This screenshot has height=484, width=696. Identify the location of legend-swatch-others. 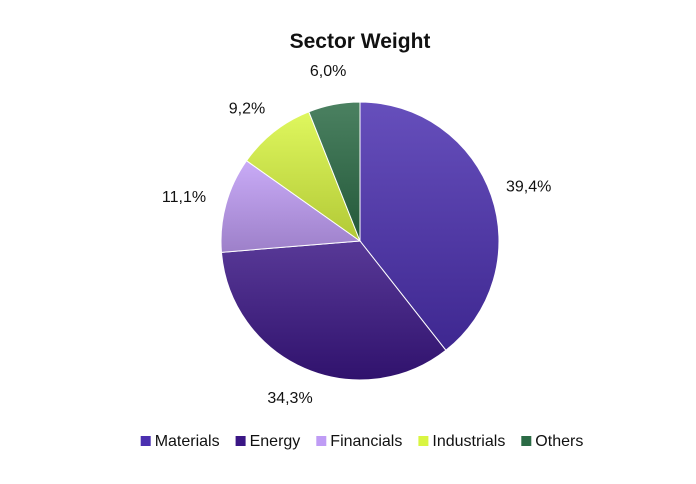
(526, 441).